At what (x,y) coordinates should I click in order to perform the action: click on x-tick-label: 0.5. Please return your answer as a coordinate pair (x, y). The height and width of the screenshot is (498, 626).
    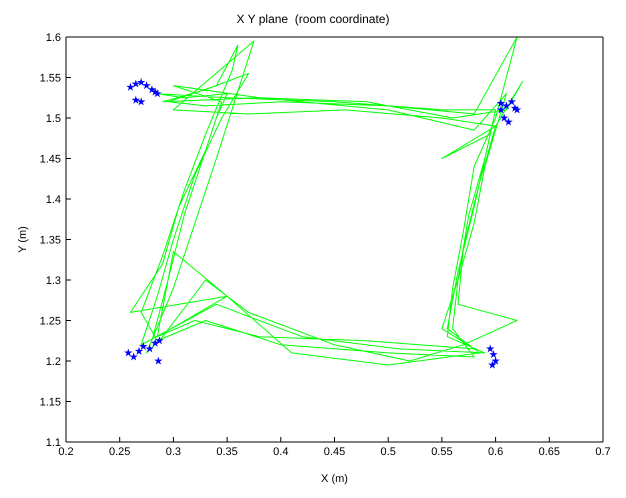
    Looking at the image, I should click on (388, 452).